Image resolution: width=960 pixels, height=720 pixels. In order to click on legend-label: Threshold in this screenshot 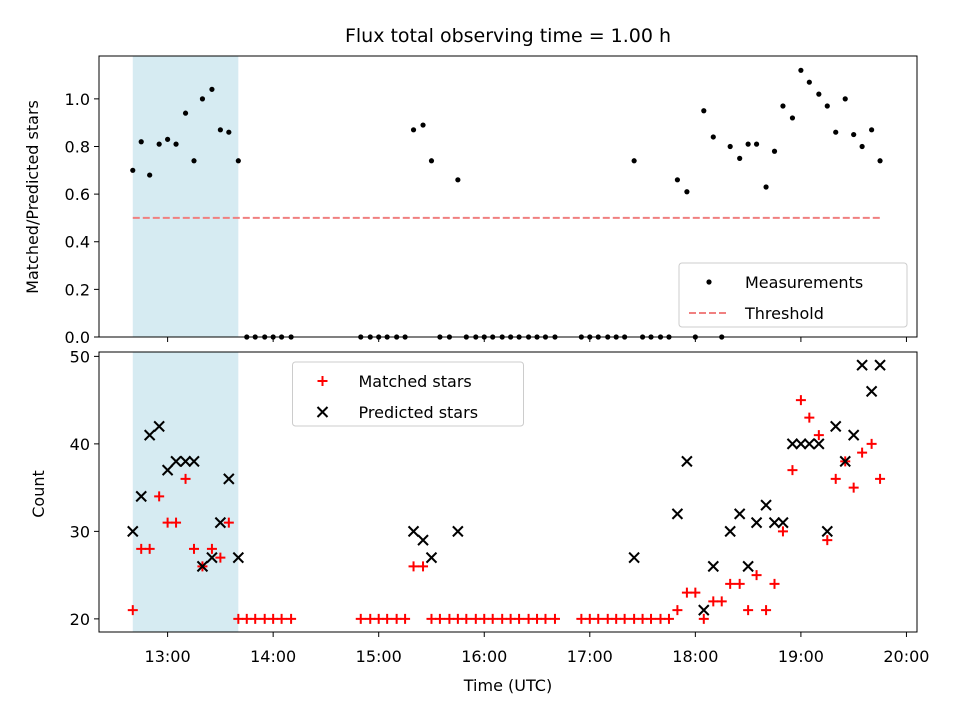, I will do `click(784, 313)`.